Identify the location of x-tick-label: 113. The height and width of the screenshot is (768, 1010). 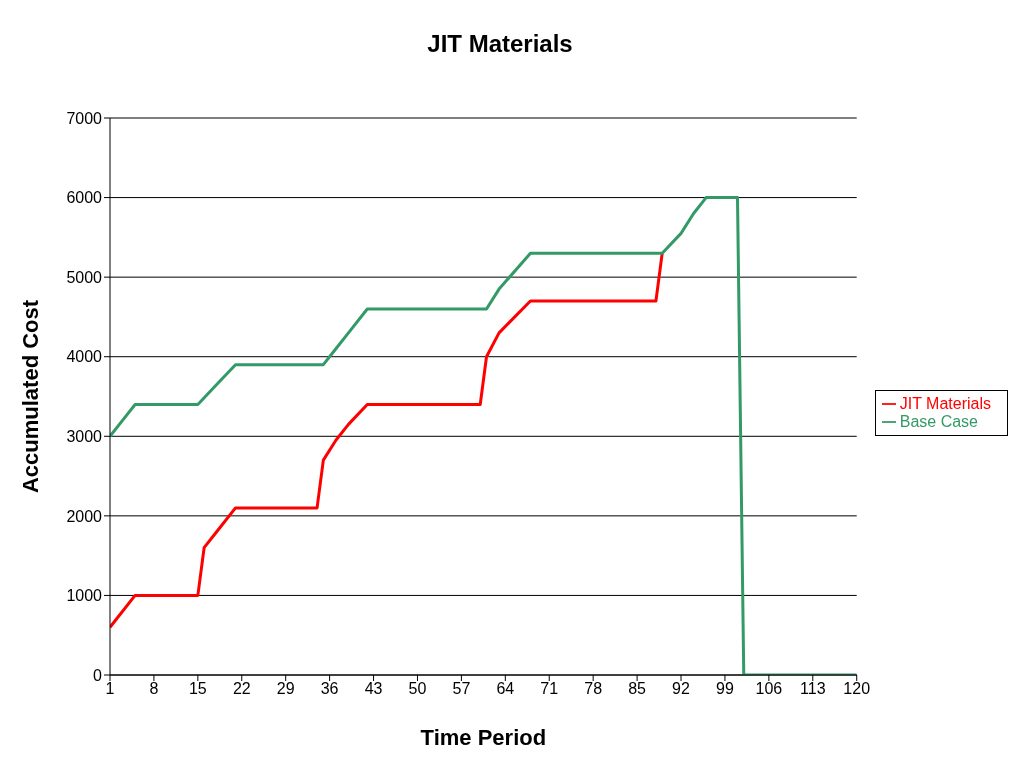
(813, 689).